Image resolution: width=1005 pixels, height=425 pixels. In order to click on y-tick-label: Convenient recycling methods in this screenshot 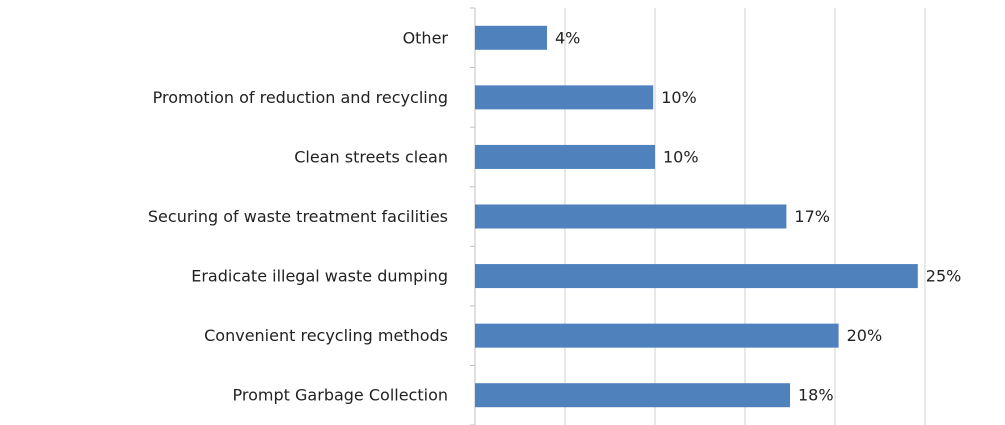, I will do `click(326, 335)`.